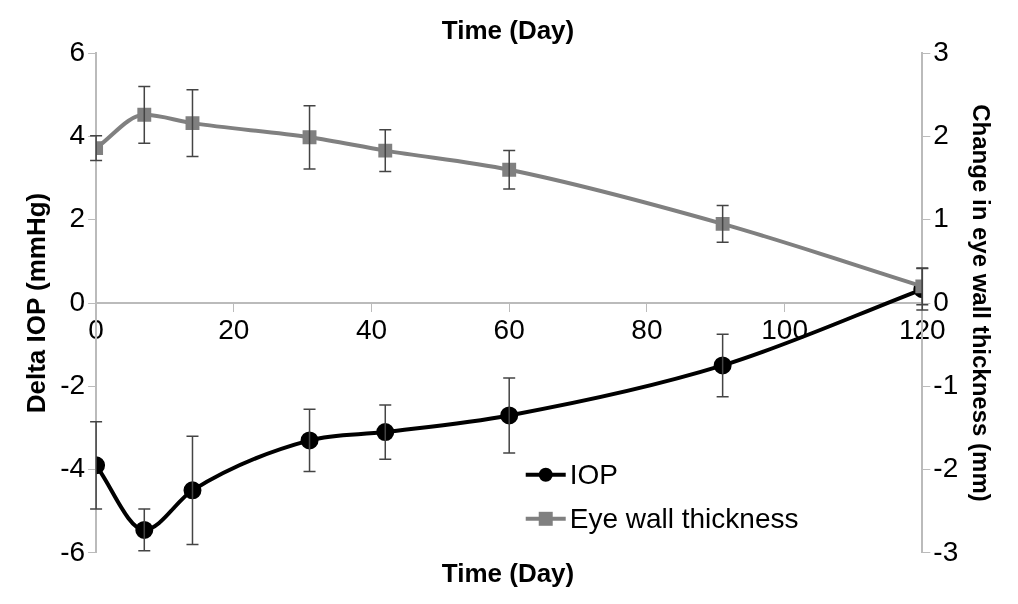 This screenshot has height=604, width=1018. I want to click on x-axis-title: Time (Day), so click(508, 572).